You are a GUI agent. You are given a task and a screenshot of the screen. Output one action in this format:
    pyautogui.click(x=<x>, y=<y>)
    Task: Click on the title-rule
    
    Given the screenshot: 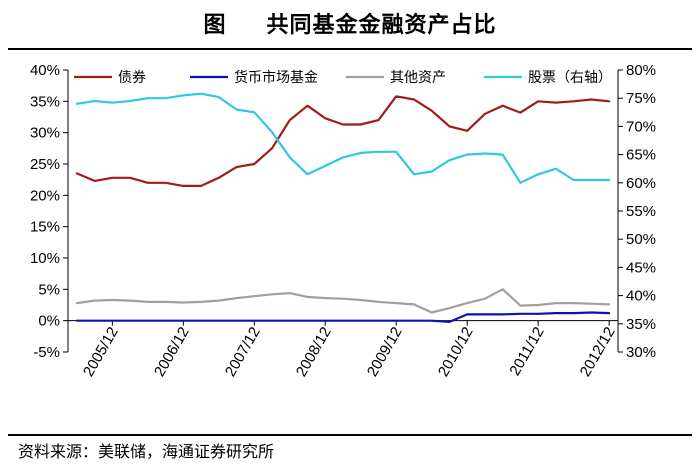 What is the action you would take?
    pyautogui.click(x=350, y=49)
    